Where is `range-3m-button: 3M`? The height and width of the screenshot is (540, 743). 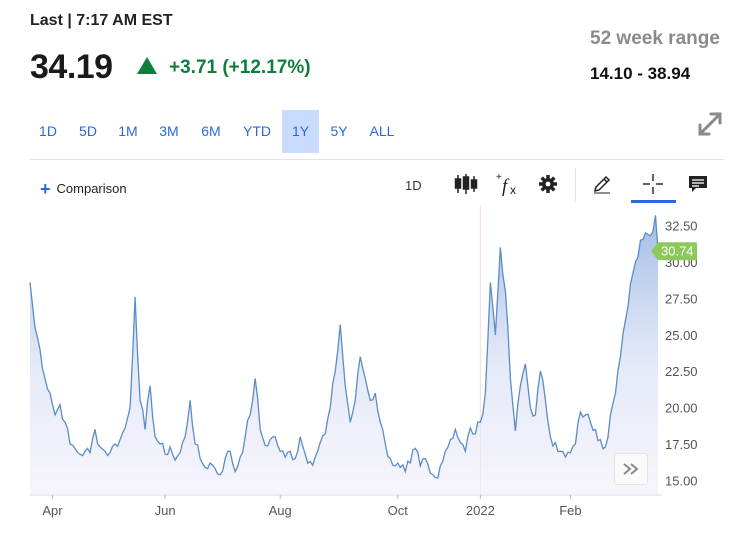 range-3m-button: 3M is located at coordinates (169, 131).